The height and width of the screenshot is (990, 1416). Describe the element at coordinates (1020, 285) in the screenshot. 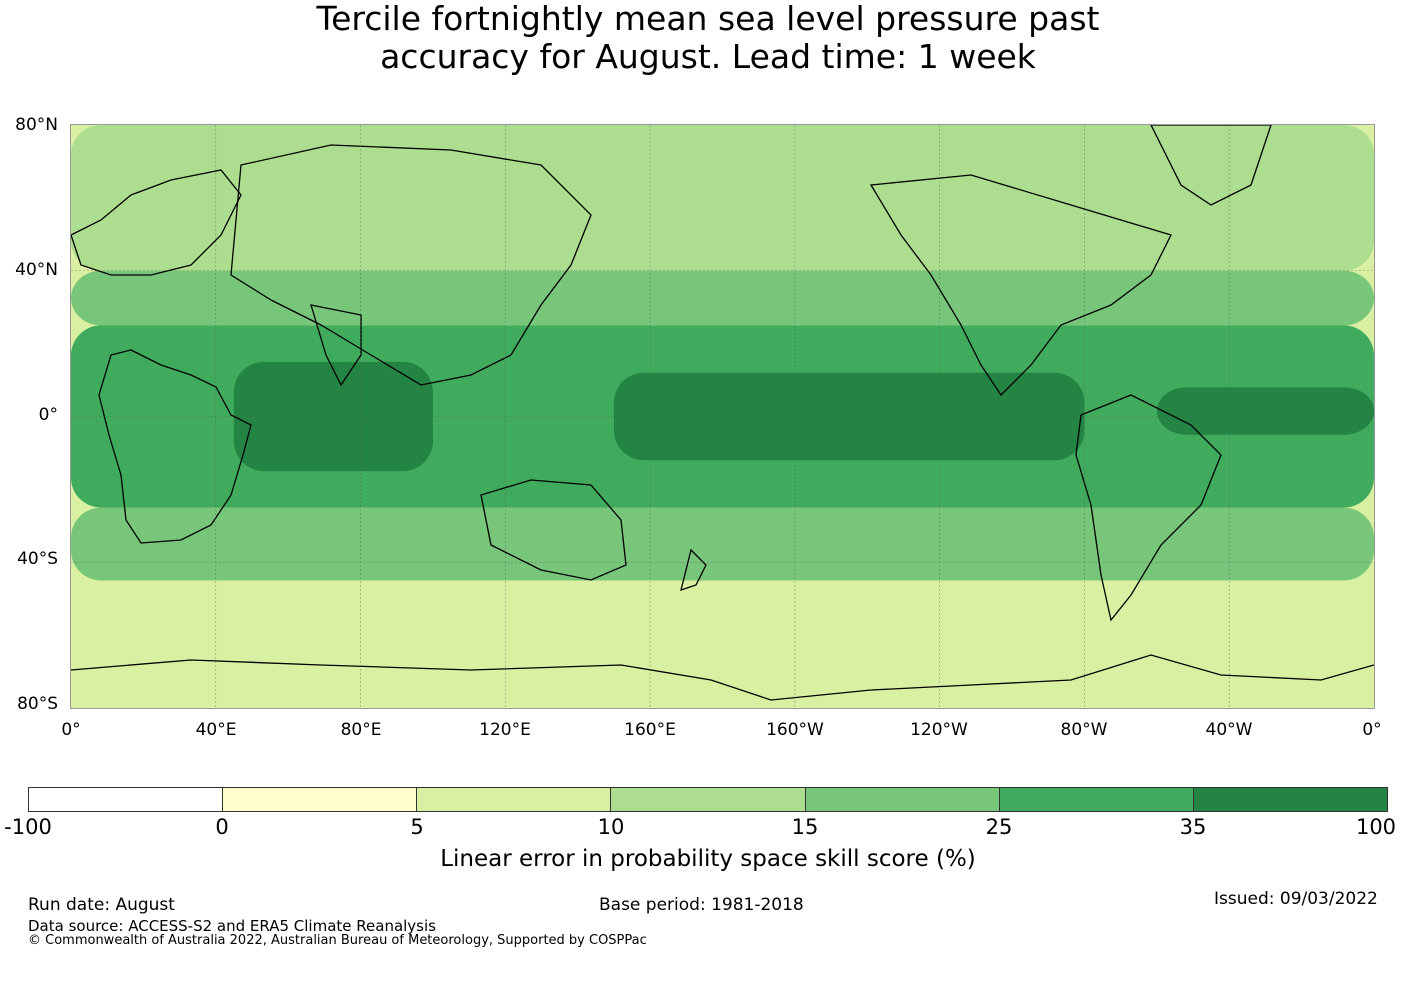

I see `coast-north-america` at that location.